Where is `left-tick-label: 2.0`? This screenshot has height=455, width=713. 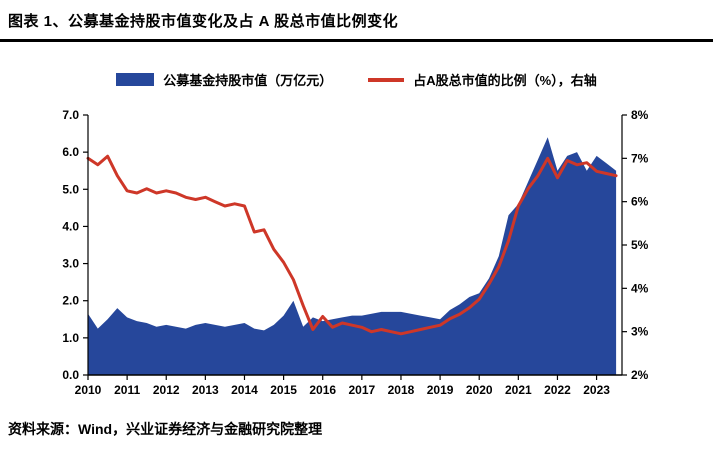
left-tick-label: 2.0 is located at coordinates (70, 301).